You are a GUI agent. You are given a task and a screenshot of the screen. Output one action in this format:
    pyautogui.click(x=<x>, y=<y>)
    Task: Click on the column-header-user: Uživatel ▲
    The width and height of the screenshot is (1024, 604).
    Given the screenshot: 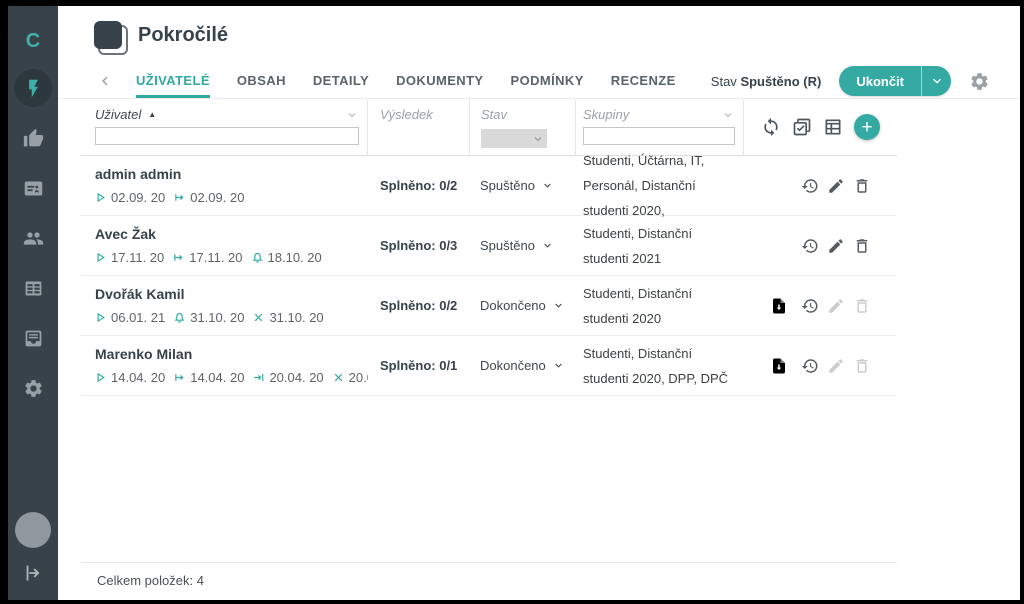 What is the action you would take?
    pyautogui.click(x=227, y=114)
    